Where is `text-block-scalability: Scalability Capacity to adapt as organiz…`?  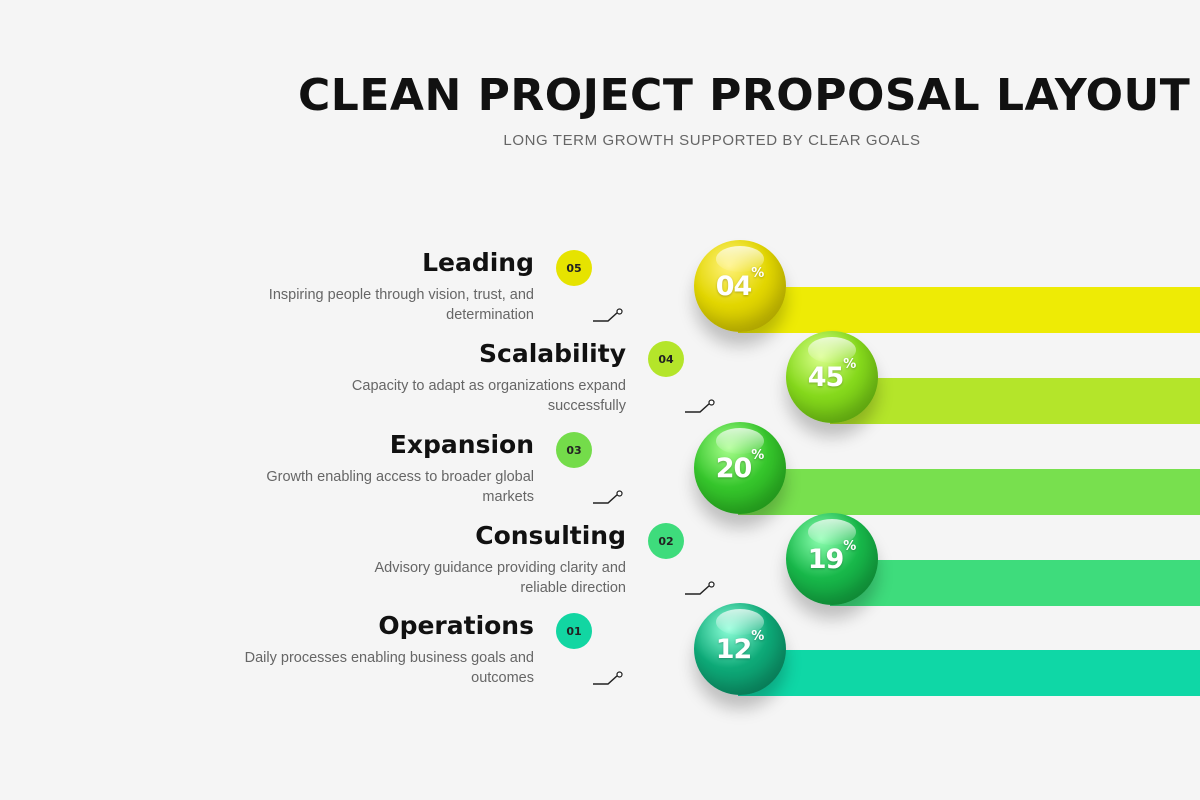 text-block-scalability: Scalability Capacity to adapt as organiz… is located at coordinates (481, 384).